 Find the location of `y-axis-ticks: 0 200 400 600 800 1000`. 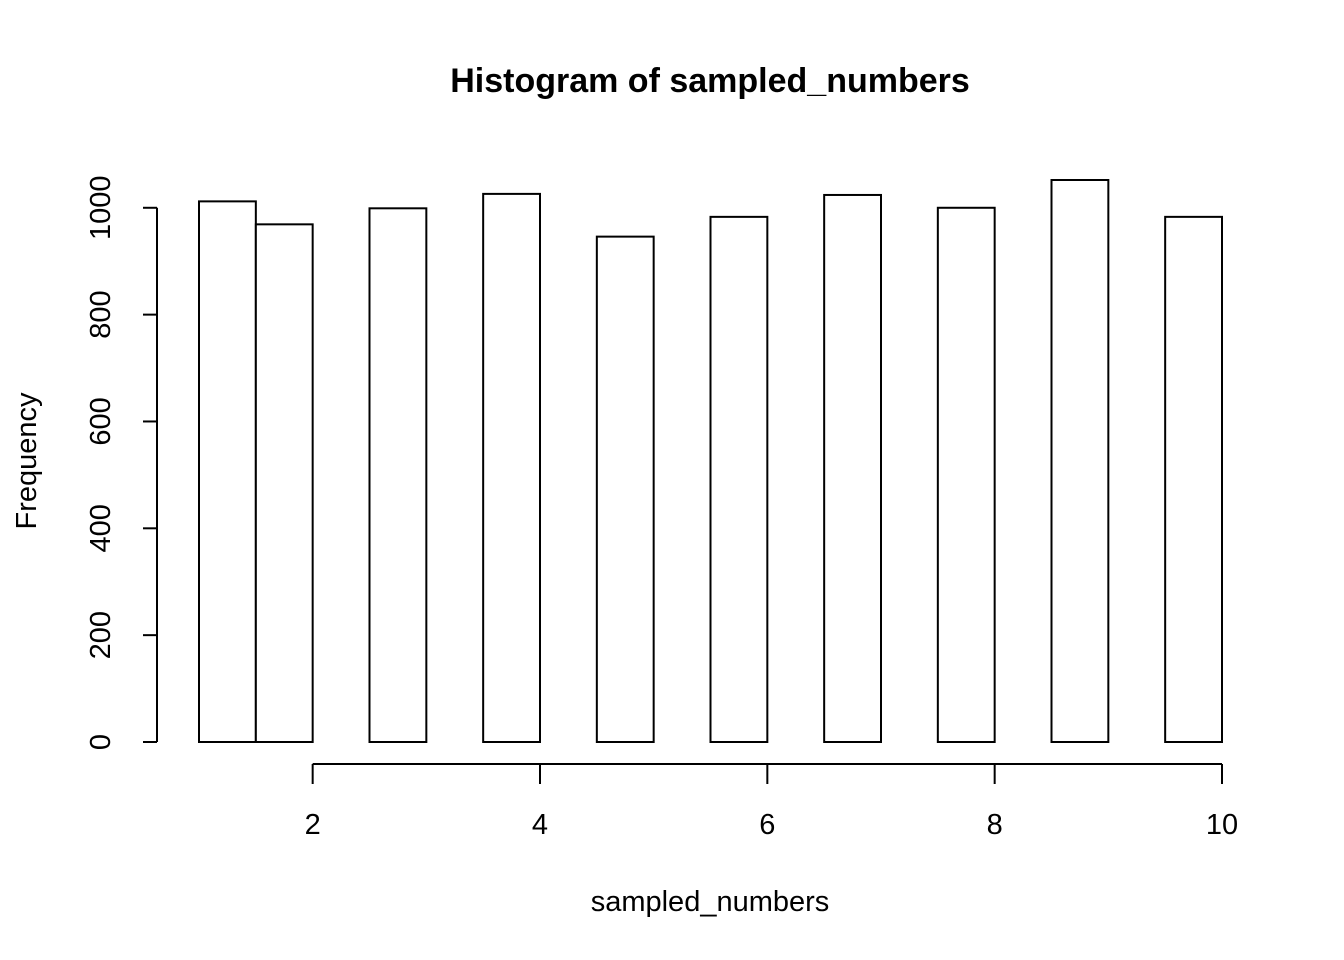

y-axis-ticks: 0 200 400 600 800 1000 is located at coordinates (121, 463).